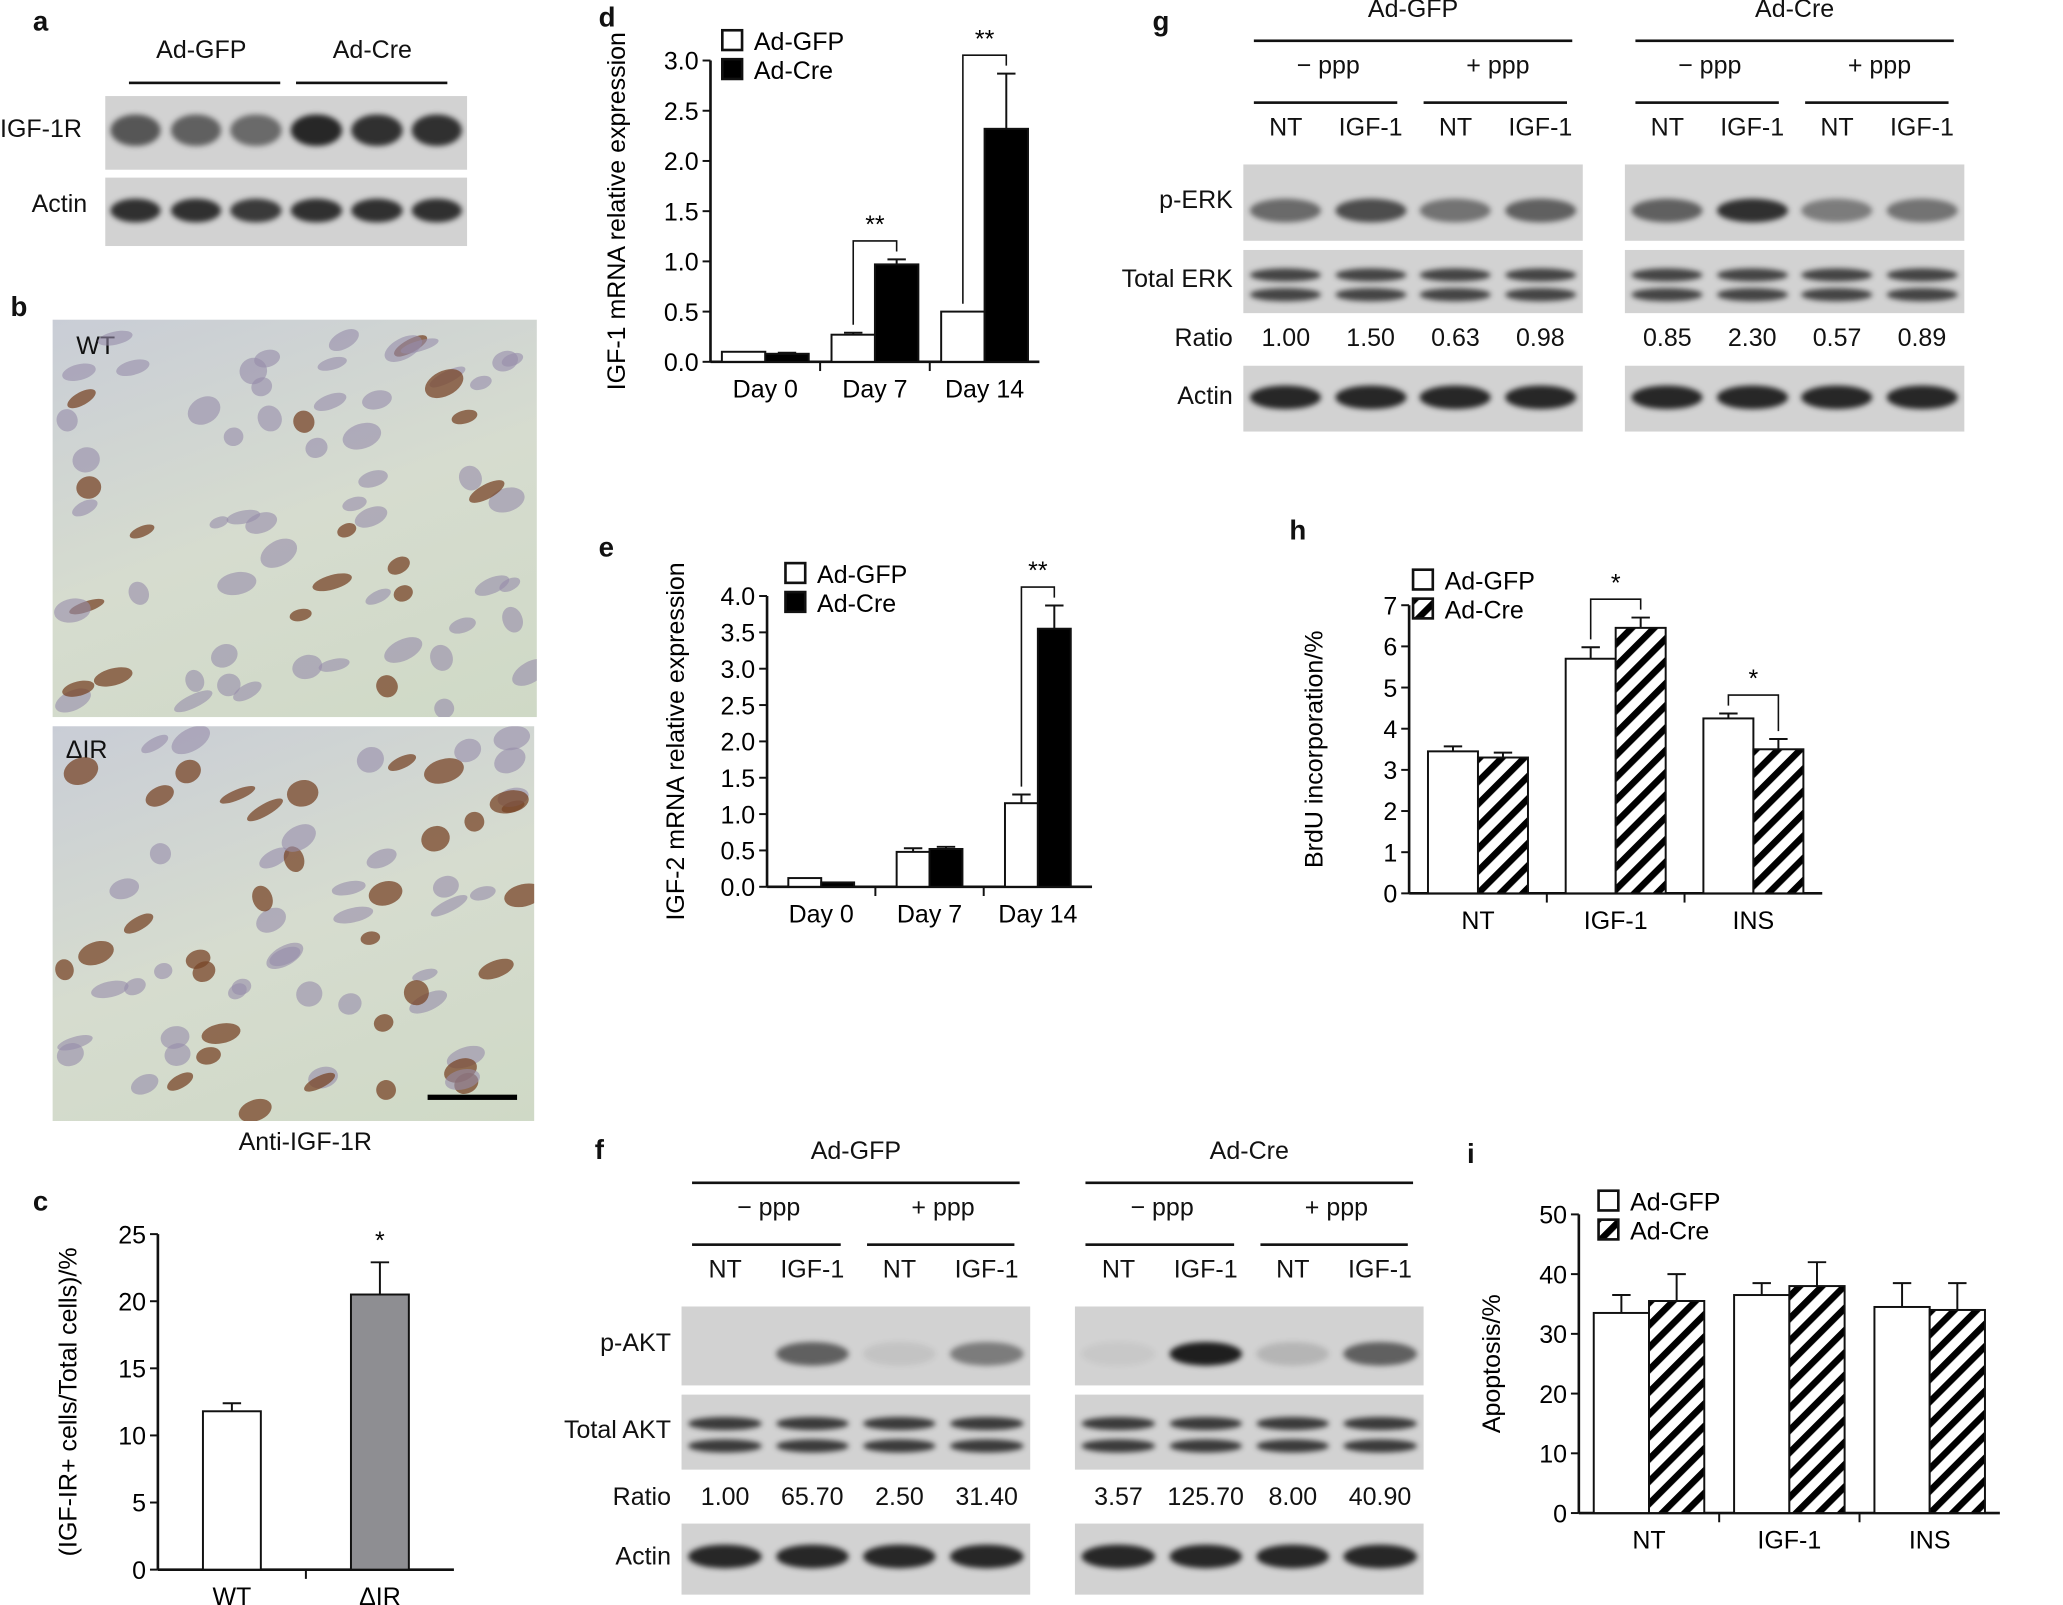  What do you see at coordinates (132, 1302) in the screenshot?
I see `y-tick-label: 20` at bounding box center [132, 1302].